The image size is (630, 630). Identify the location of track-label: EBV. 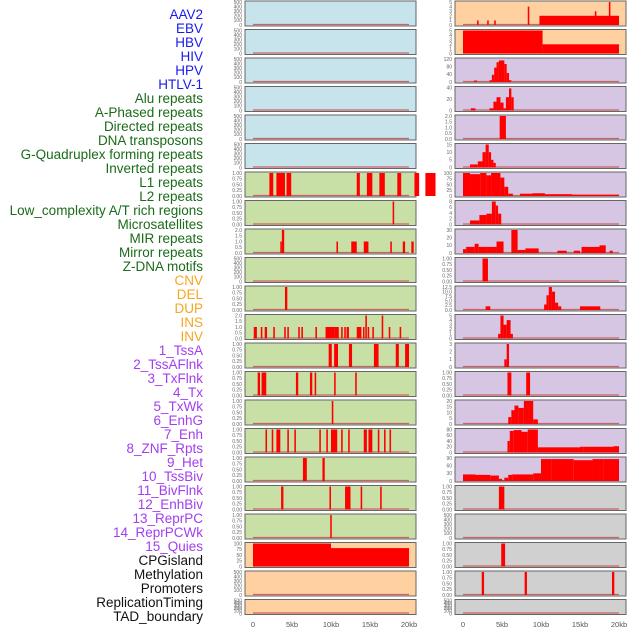
(189, 28).